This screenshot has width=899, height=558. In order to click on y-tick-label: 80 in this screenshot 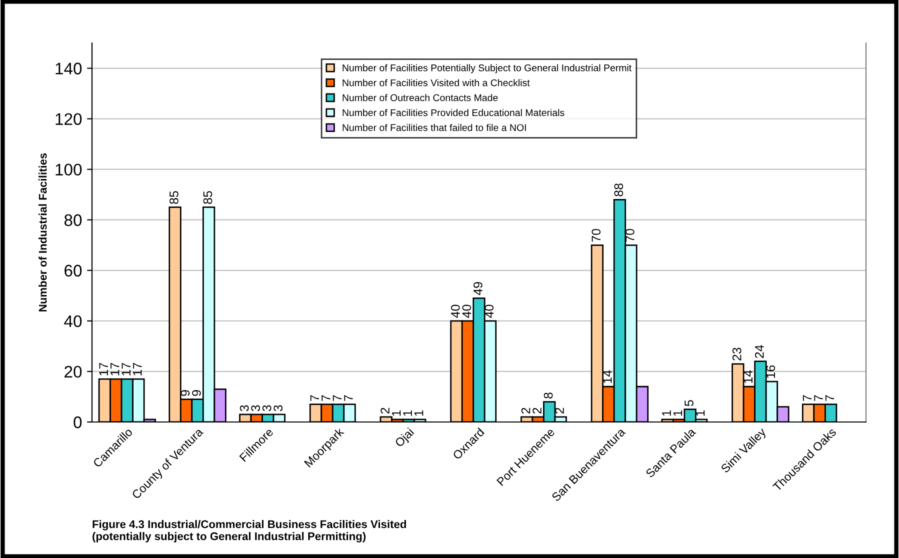, I will do `click(73, 220)`.